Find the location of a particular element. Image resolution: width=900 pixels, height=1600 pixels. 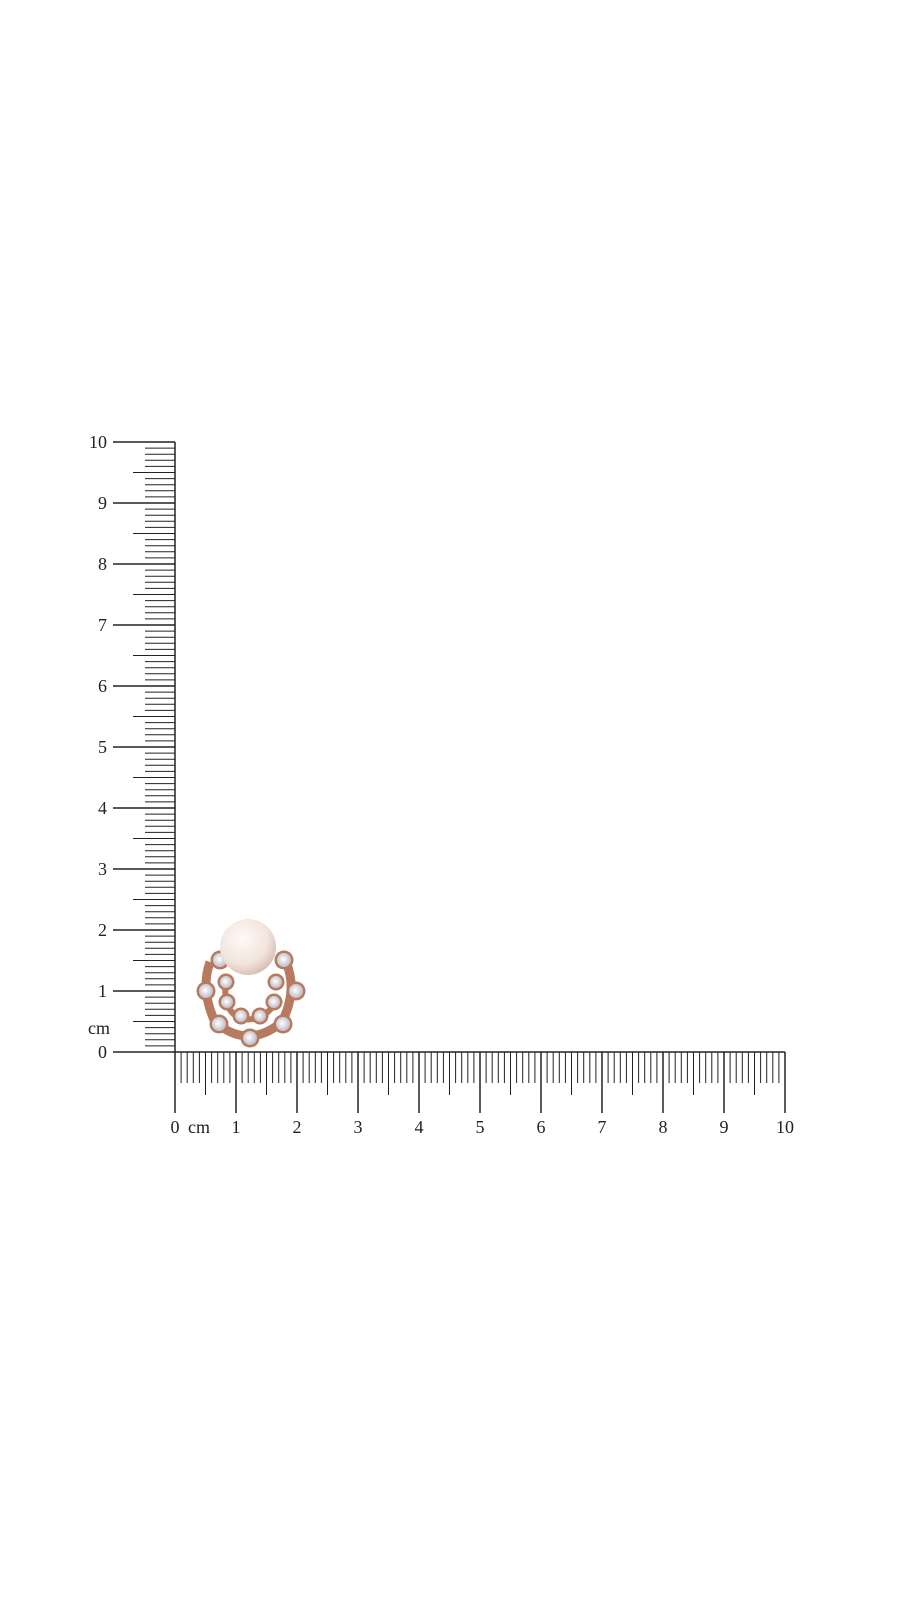

horizontal-ruler: 0 1 2 3 4 5 6 7 8 9 10 is located at coordinates (482, 1094).